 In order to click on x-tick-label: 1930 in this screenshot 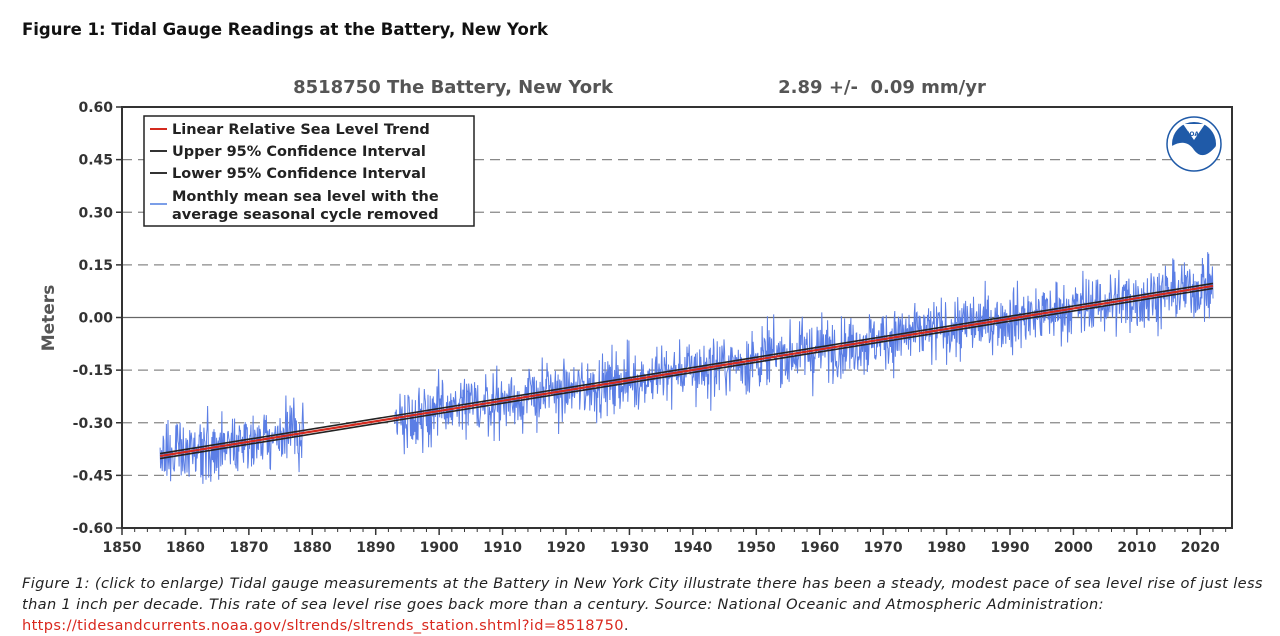, I will do `click(629, 548)`.